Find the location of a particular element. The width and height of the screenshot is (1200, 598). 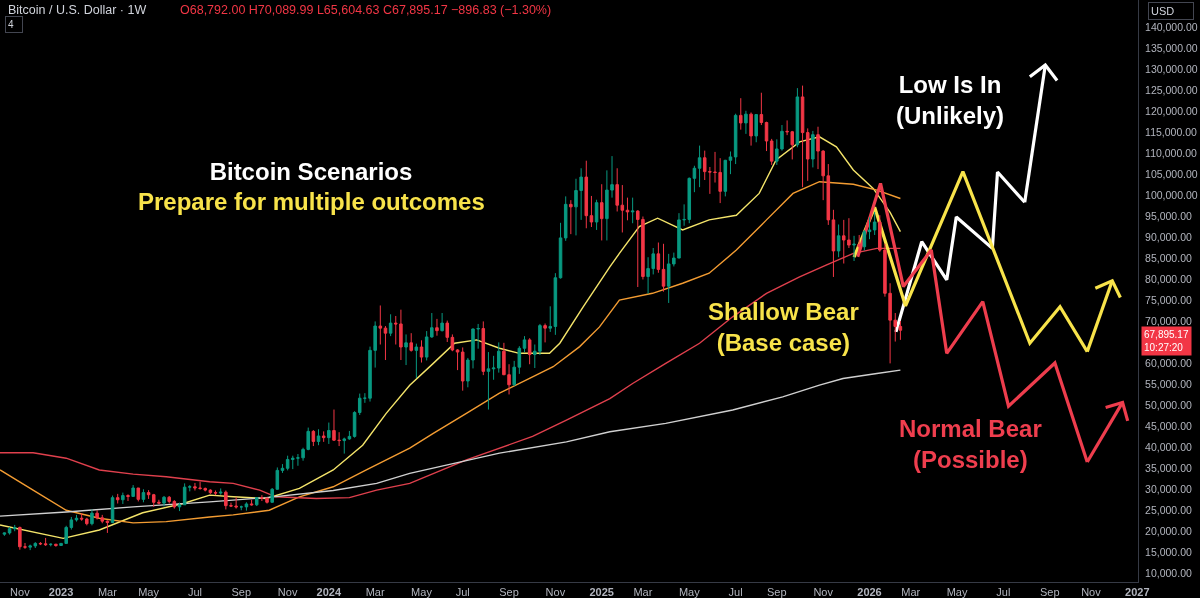

y-tick-label: 115,000.00 is located at coordinates (1171, 132).